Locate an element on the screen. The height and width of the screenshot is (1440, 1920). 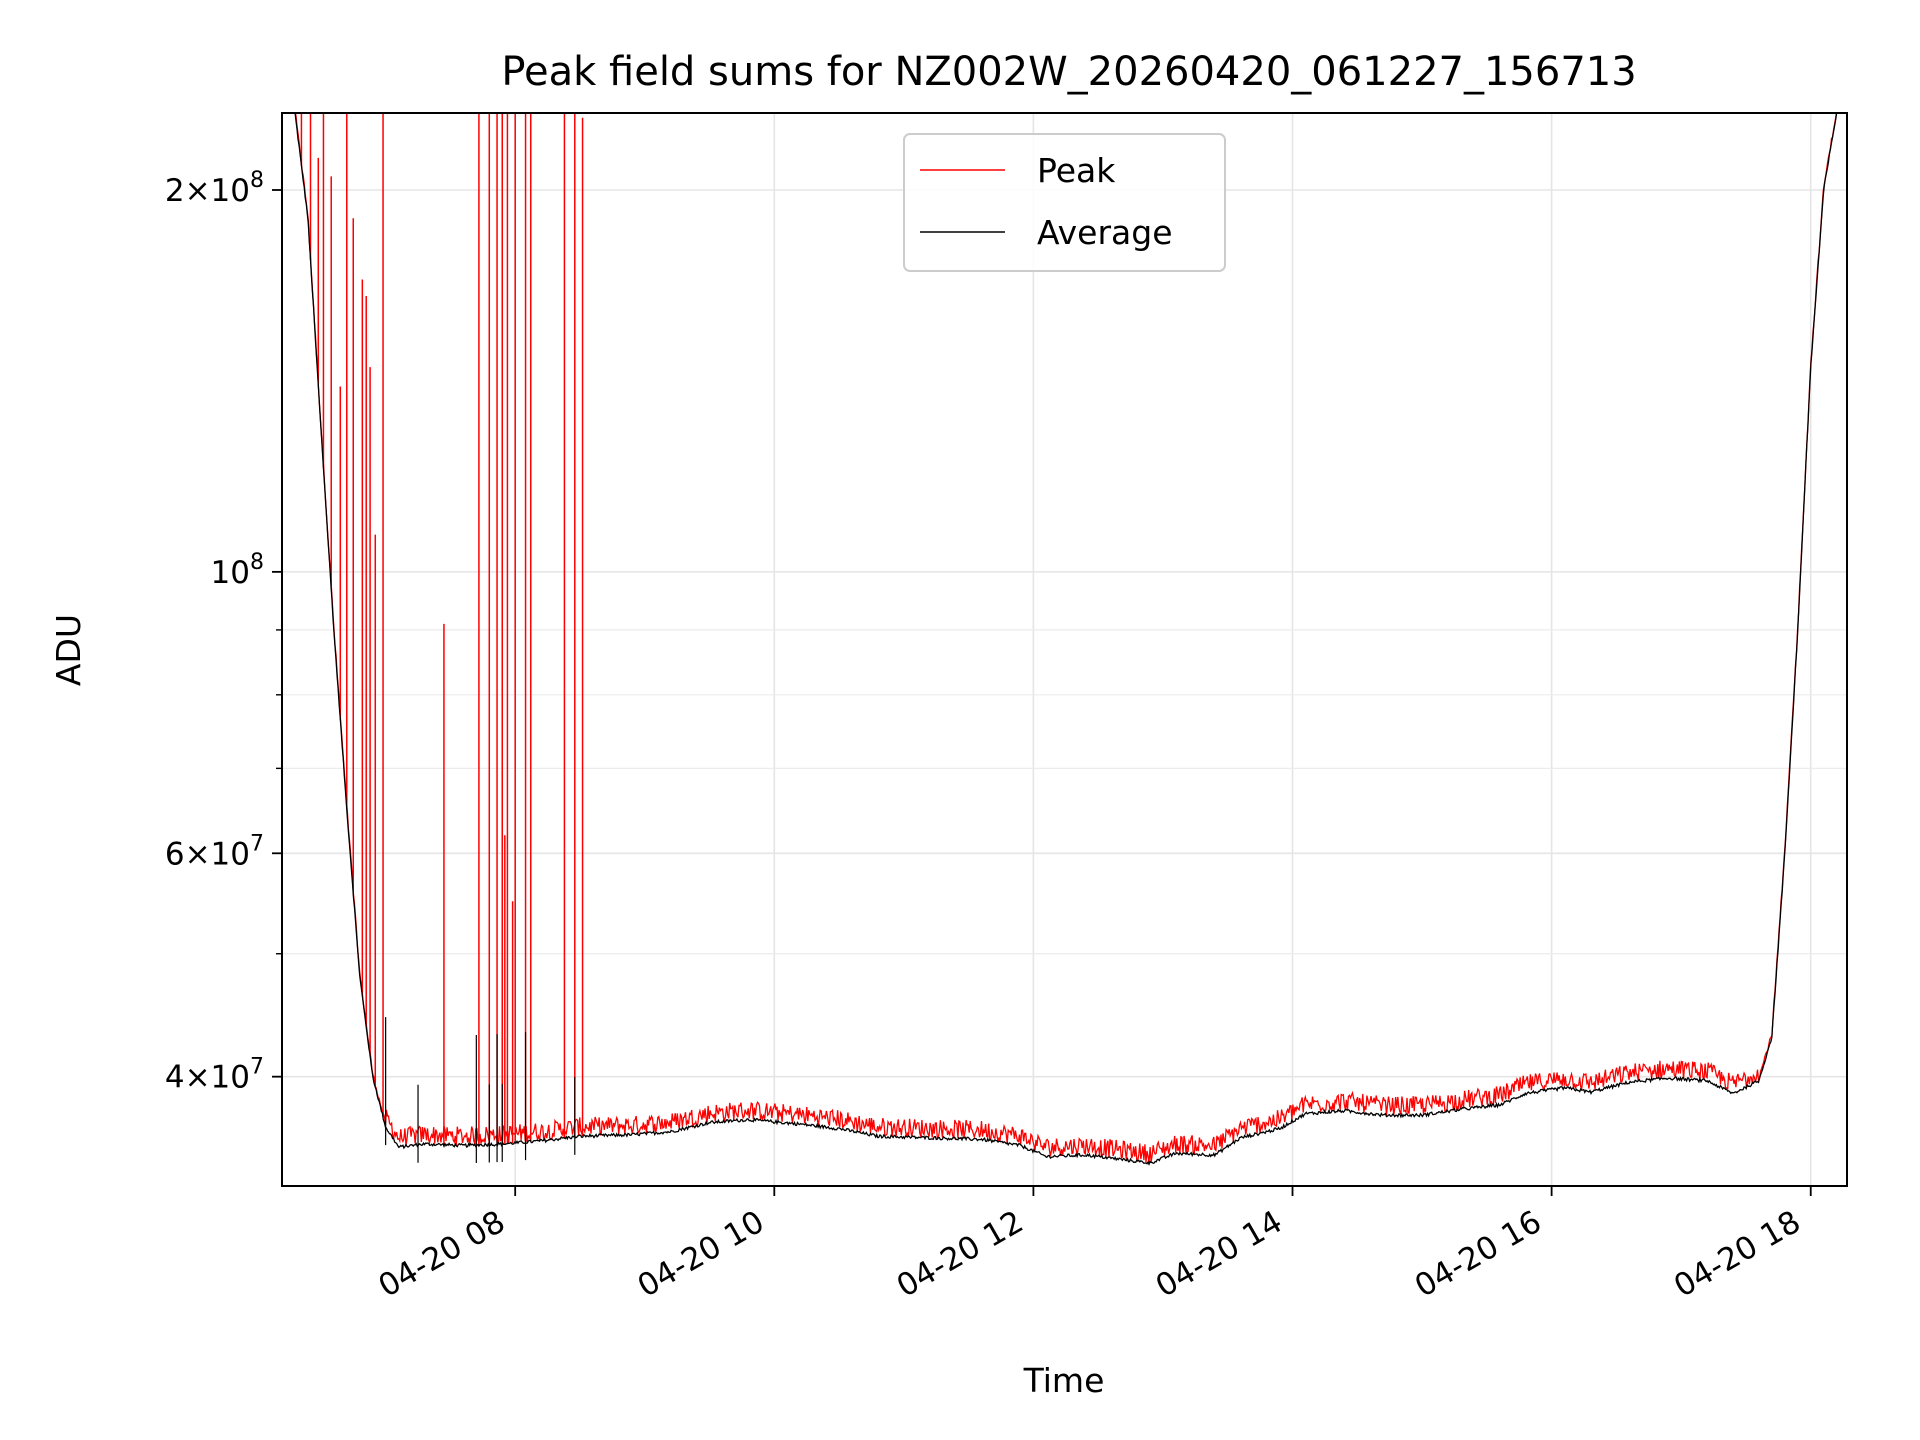
y-tick-label: 2×108 is located at coordinates (214, 188).